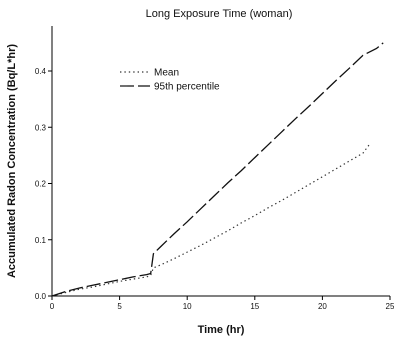 This screenshot has width=394, height=340. What do you see at coordinates (219, 14) in the screenshot?
I see `chart-title: Long Exposure Time (woman)` at bounding box center [219, 14].